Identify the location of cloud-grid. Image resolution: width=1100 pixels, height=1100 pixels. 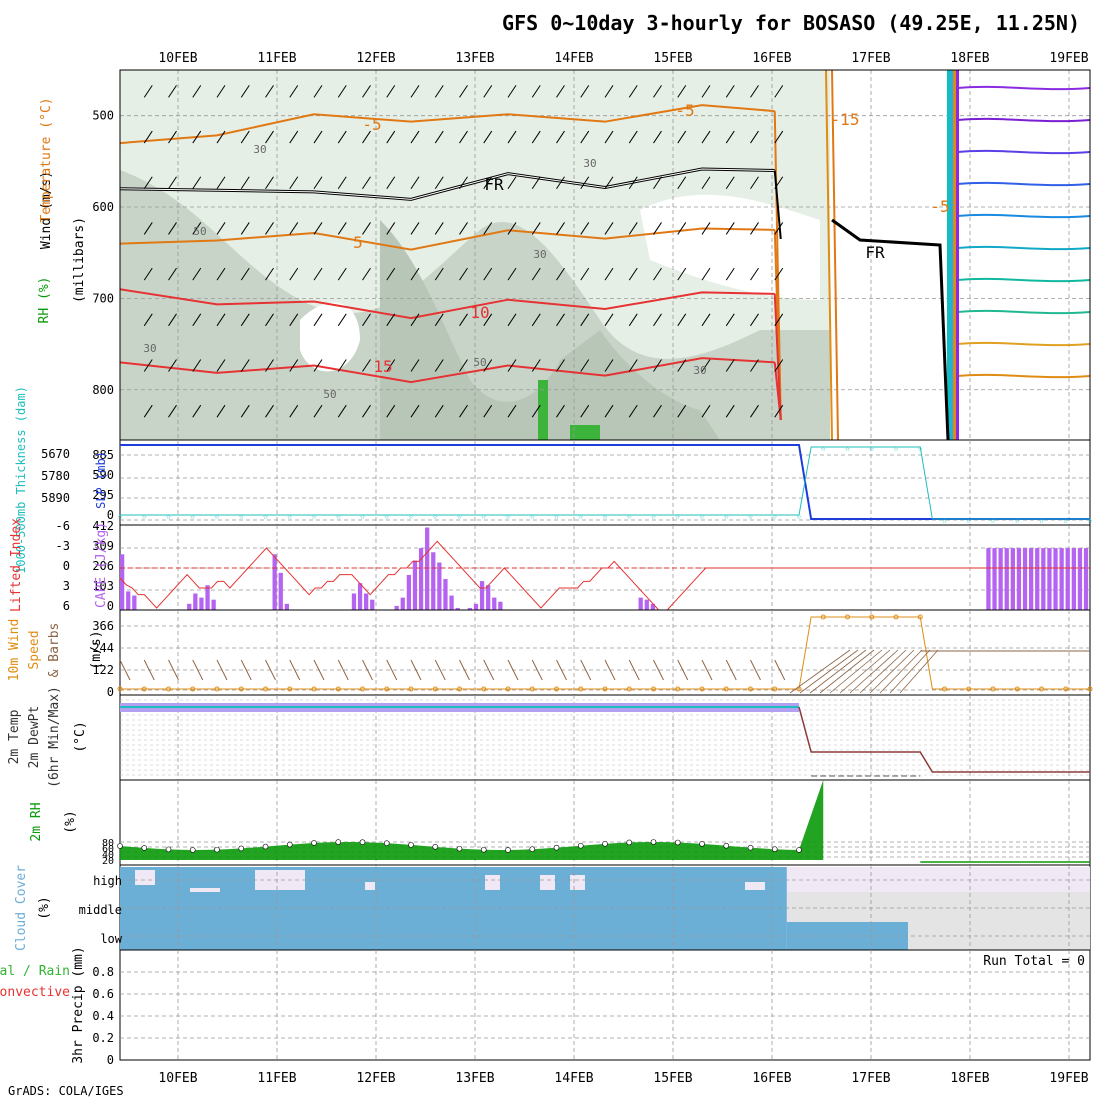
(605, 907).